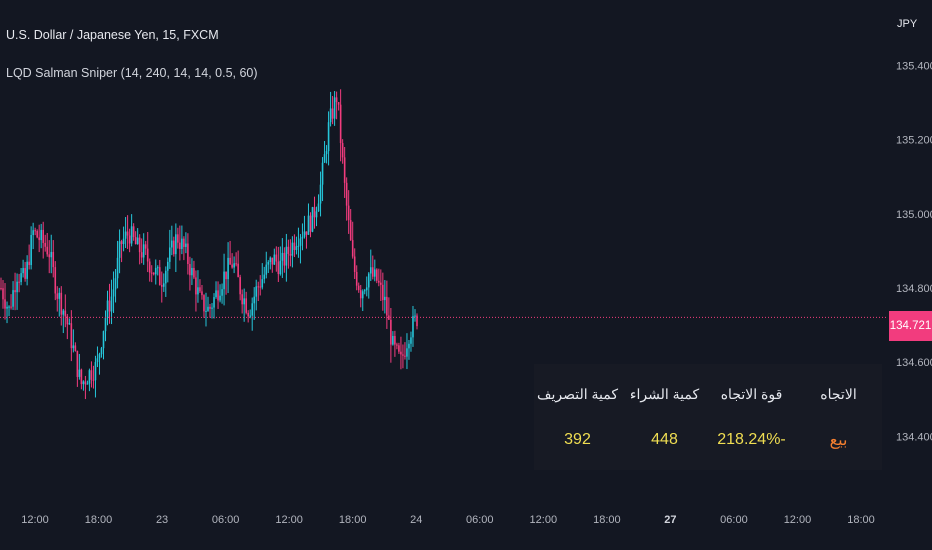  What do you see at coordinates (664, 439) in the screenshot?
I see `value-buy-volume: 448` at bounding box center [664, 439].